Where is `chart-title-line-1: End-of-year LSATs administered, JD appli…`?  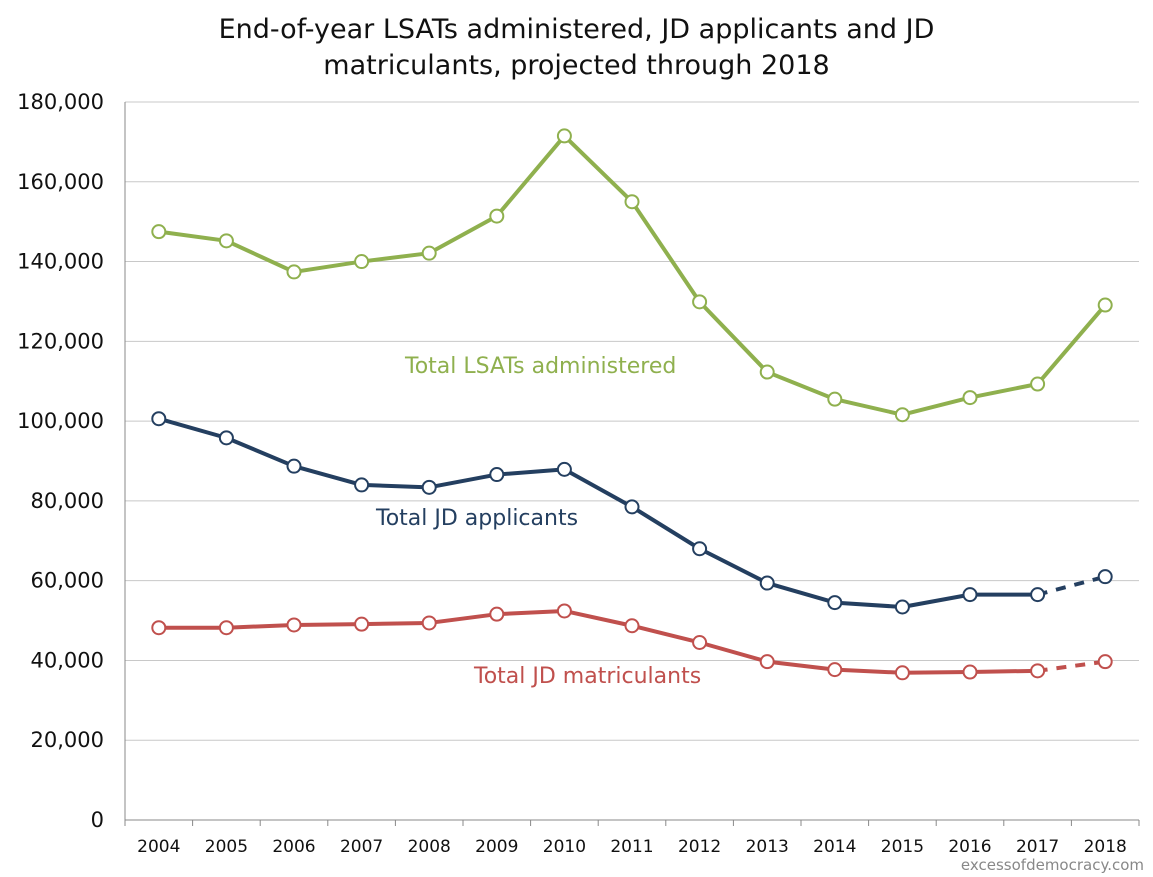
chart-title-line-1: End-of-year LSATs administered, JD appli… is located at coordinates (576, 29).